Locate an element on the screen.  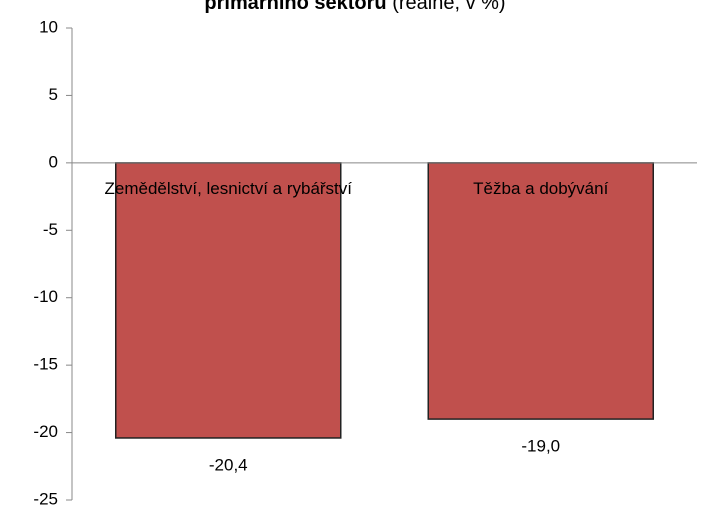
value-label: -19,0 is located at coordinates (540, 446).